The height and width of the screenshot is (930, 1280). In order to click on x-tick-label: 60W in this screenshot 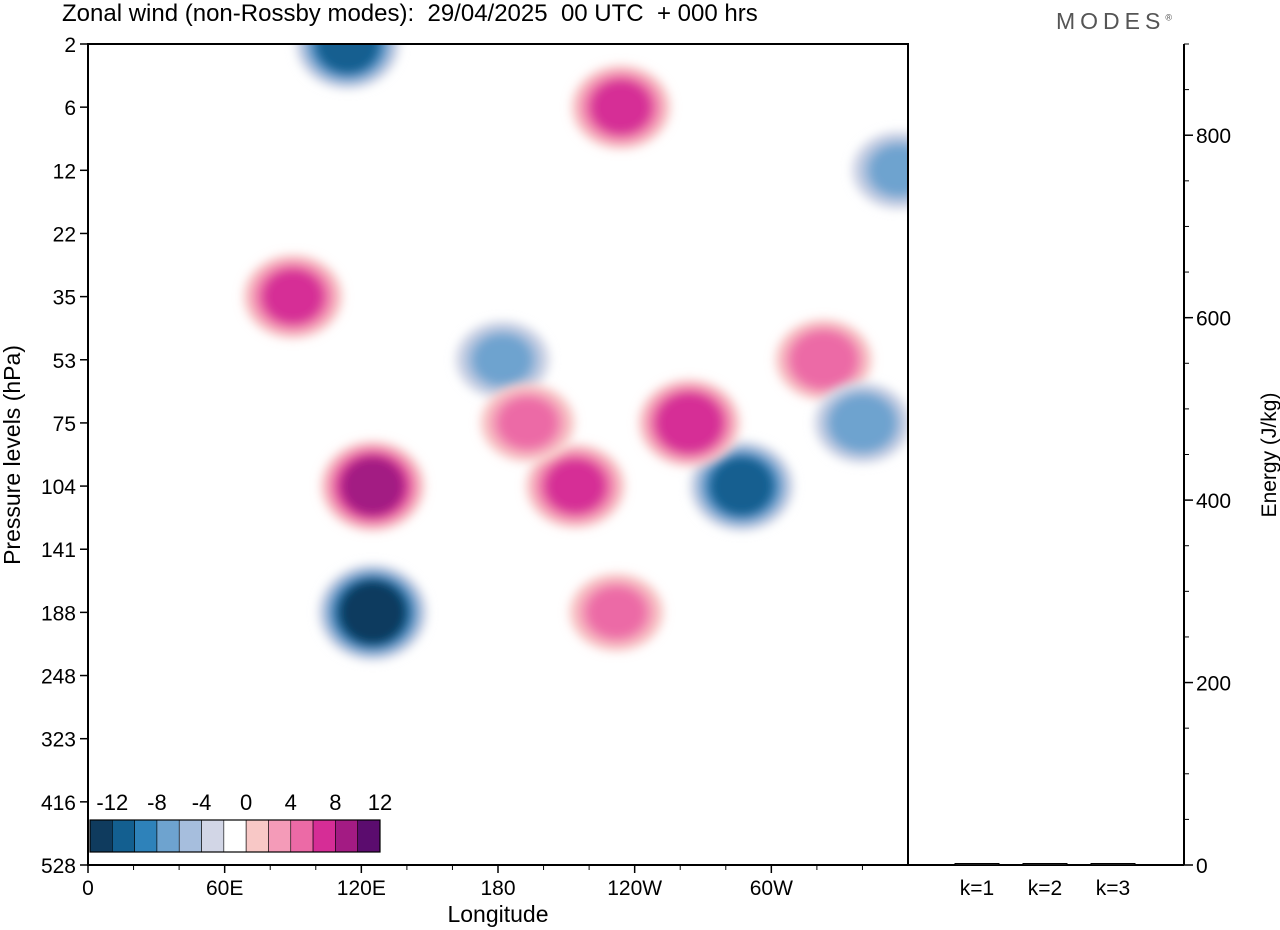, I will do `click(771, 888)`.